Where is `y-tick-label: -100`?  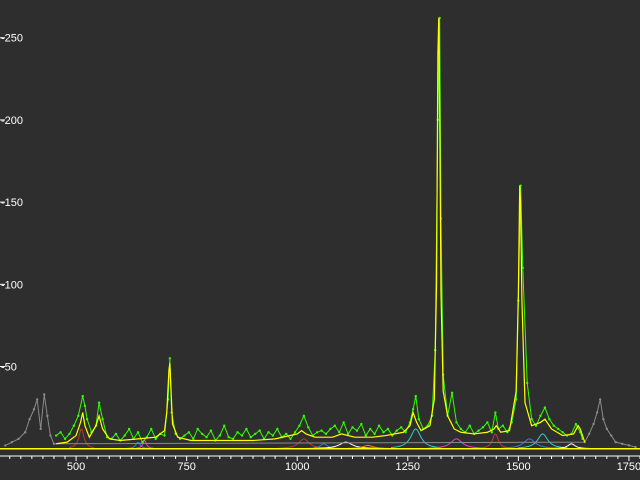
y-tick-label: -100 is located at coordinates (12, 285).